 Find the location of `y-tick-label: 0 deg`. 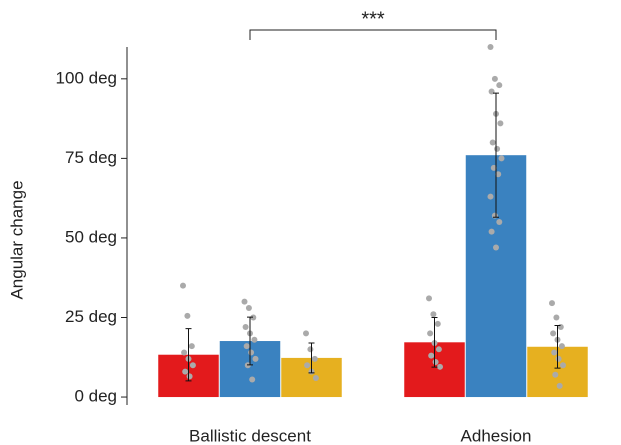

y-tick-label: 0 deg is located at coordinates (95, 396).